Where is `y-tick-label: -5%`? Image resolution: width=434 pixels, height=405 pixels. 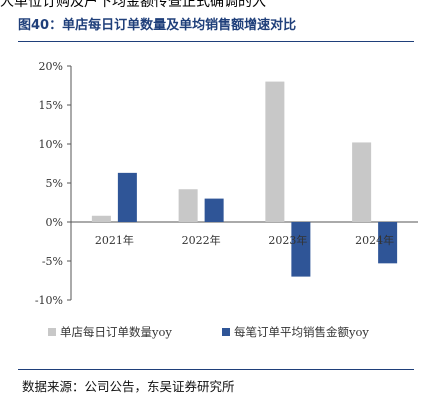
y-tick-label: -5% is located at coordinates (52, 261).